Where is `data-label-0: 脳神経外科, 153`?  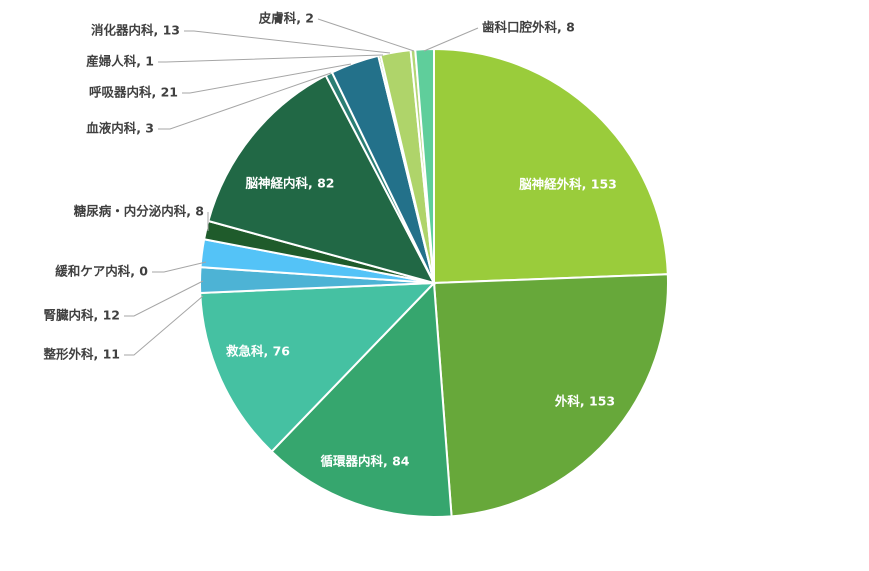
data-label-0: 脳神経外科, 153 is located at coordinates (568, 184).